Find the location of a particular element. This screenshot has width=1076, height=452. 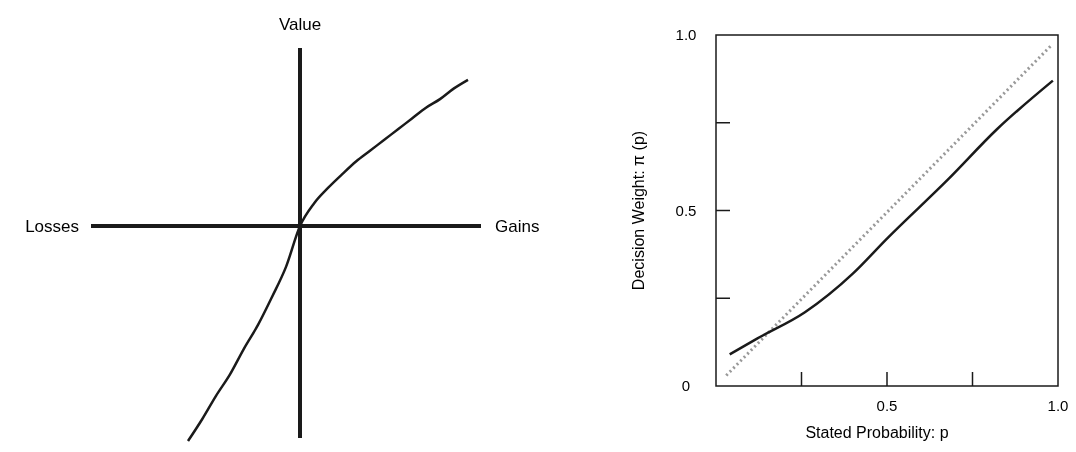

y-tick-label: 0.5 is located at coordinates (686, 210).